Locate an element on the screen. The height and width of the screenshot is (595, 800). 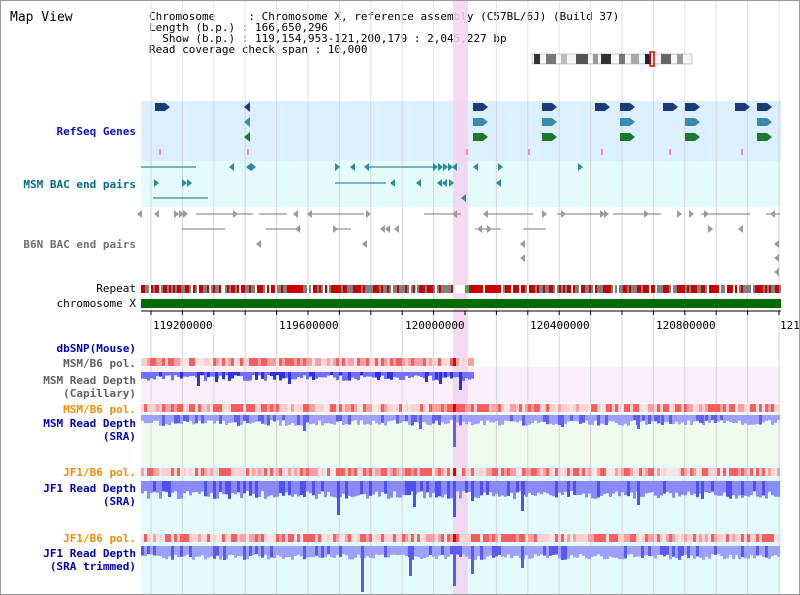
depth-spike is located at coordinates (662, 420).